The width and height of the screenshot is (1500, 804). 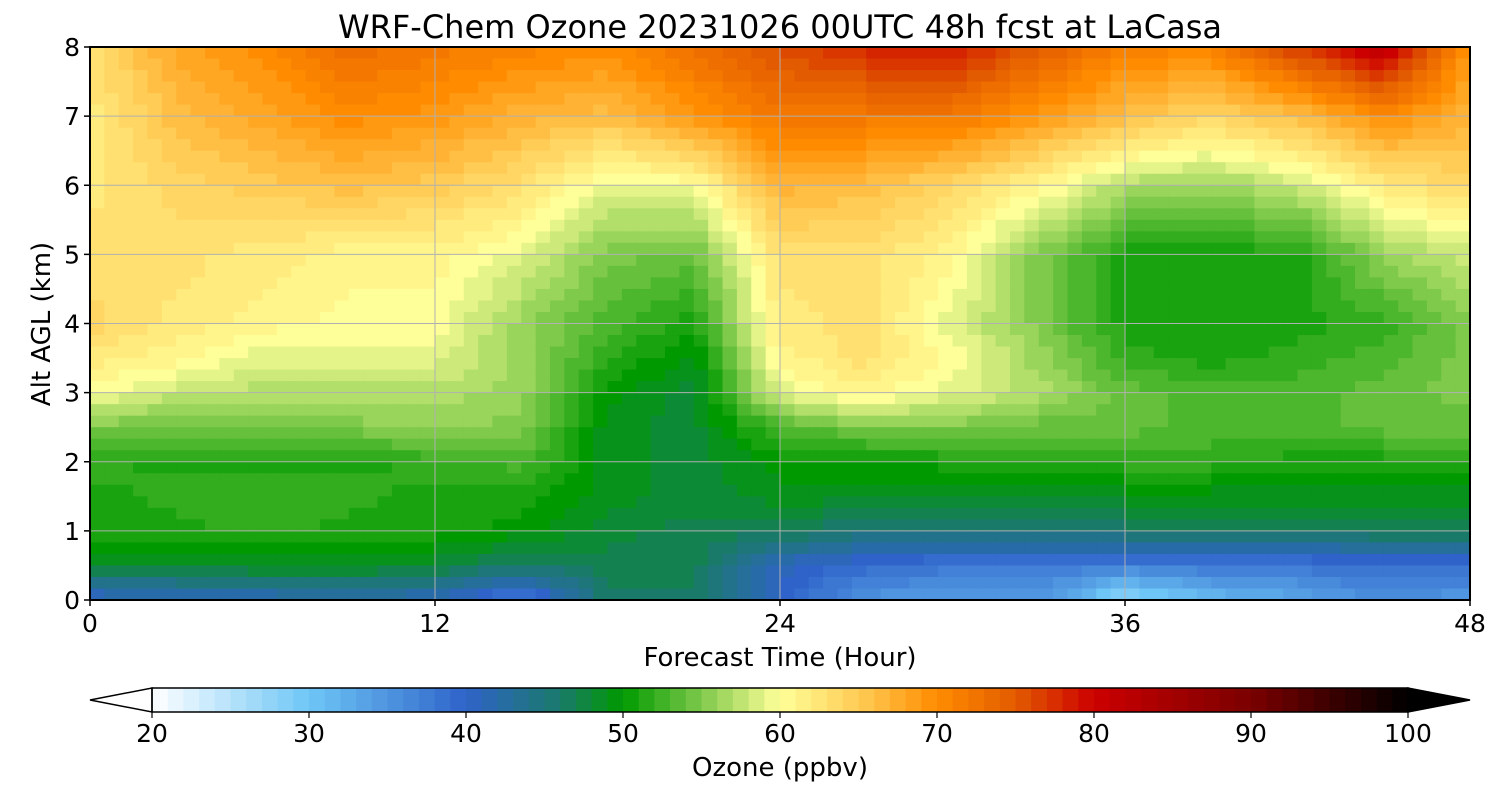 I want to click on colorbar-tick-label: 30, so click(x=309, y=733).